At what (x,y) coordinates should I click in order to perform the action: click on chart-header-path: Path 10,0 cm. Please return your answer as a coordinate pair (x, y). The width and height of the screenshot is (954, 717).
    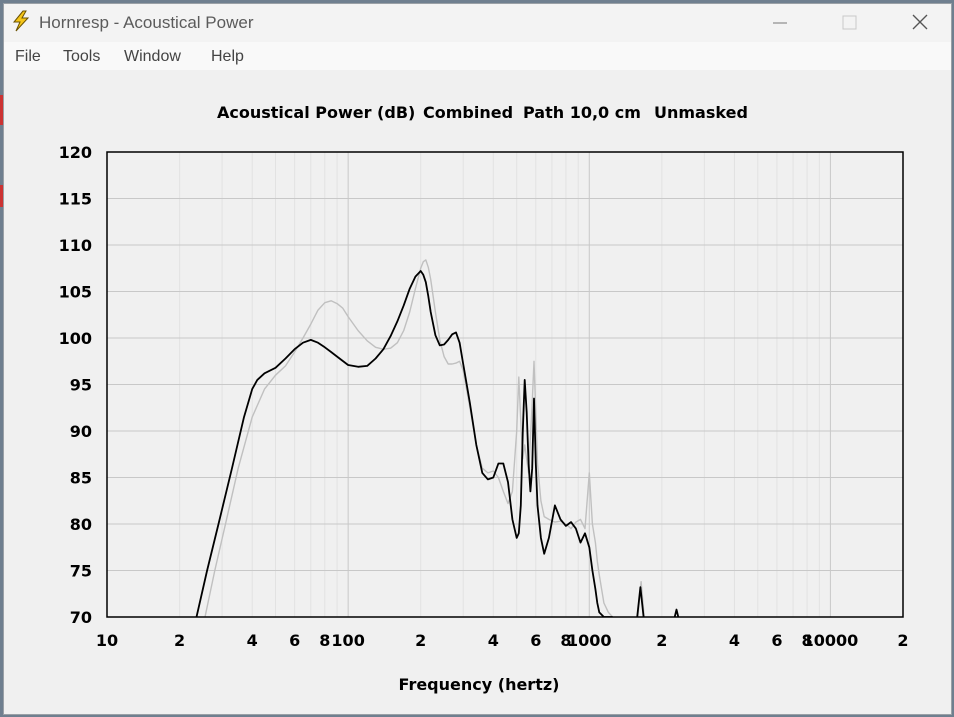
    Looking at the image, I should click on (582, 112).